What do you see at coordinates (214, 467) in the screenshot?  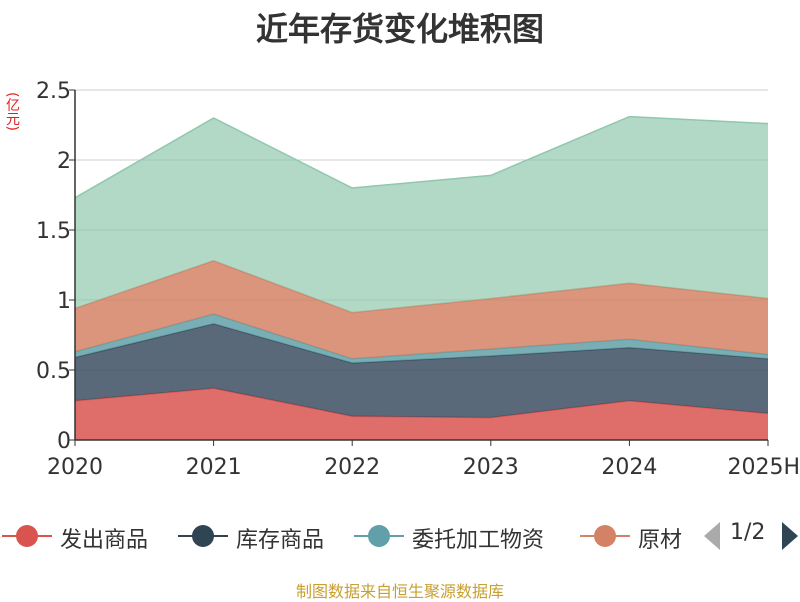 I see `x-tick-label-1: 2021` at bounding box center [214, 467].